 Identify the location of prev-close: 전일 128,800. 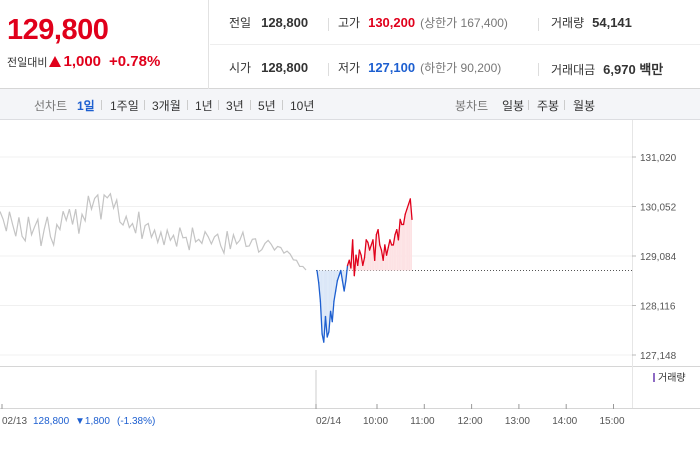
(268, 24).